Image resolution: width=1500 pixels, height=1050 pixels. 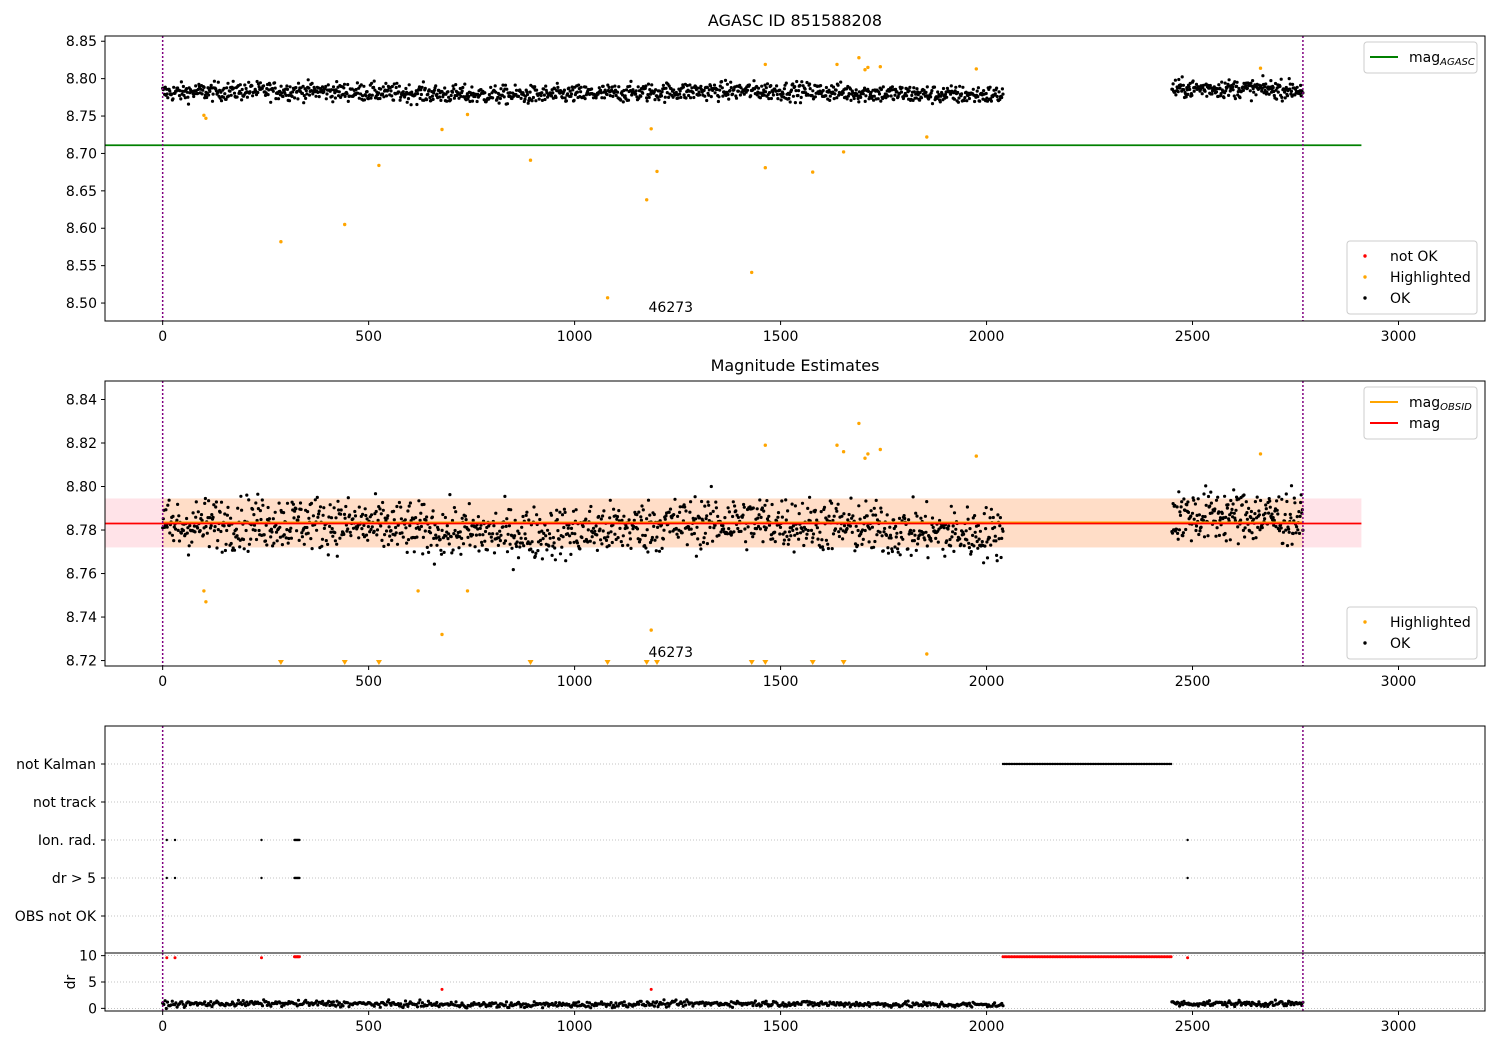 I want to click on legend-label-subscript: AGASC, so click(x=1457, y=62).